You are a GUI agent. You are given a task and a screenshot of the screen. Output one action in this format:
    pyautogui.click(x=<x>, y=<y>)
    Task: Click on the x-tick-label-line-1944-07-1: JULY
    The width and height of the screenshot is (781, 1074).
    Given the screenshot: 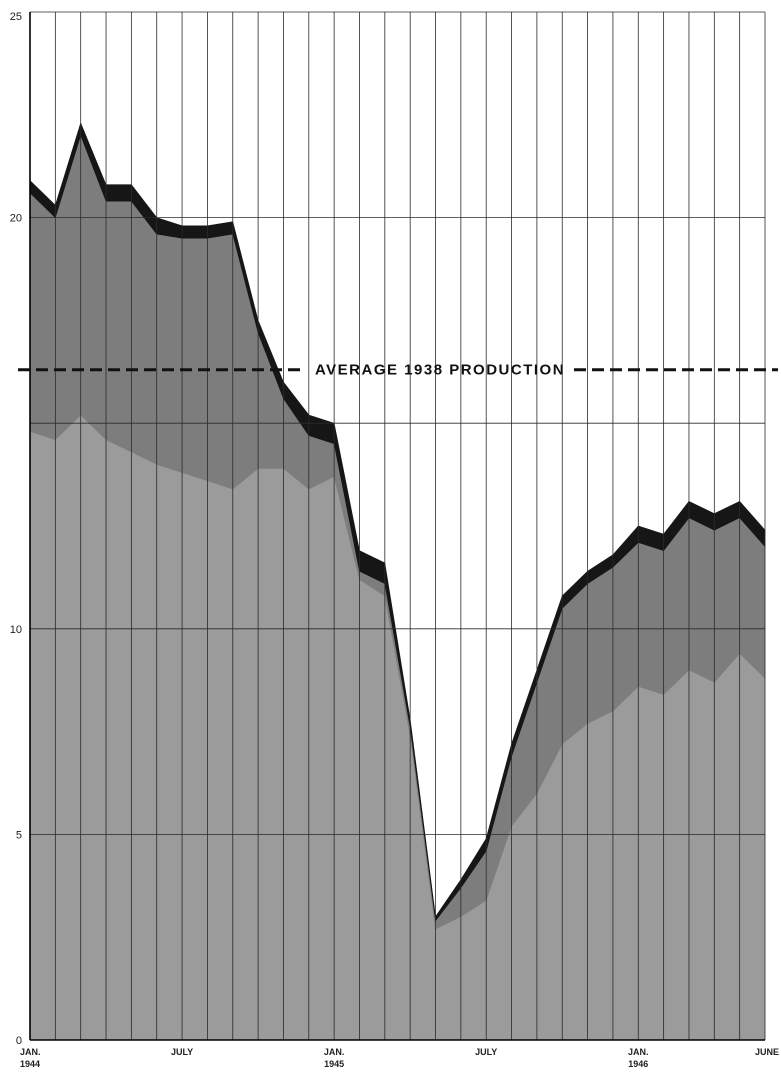 What is the action you would take?
    pyautogui.click(x=182, y=1052)
    